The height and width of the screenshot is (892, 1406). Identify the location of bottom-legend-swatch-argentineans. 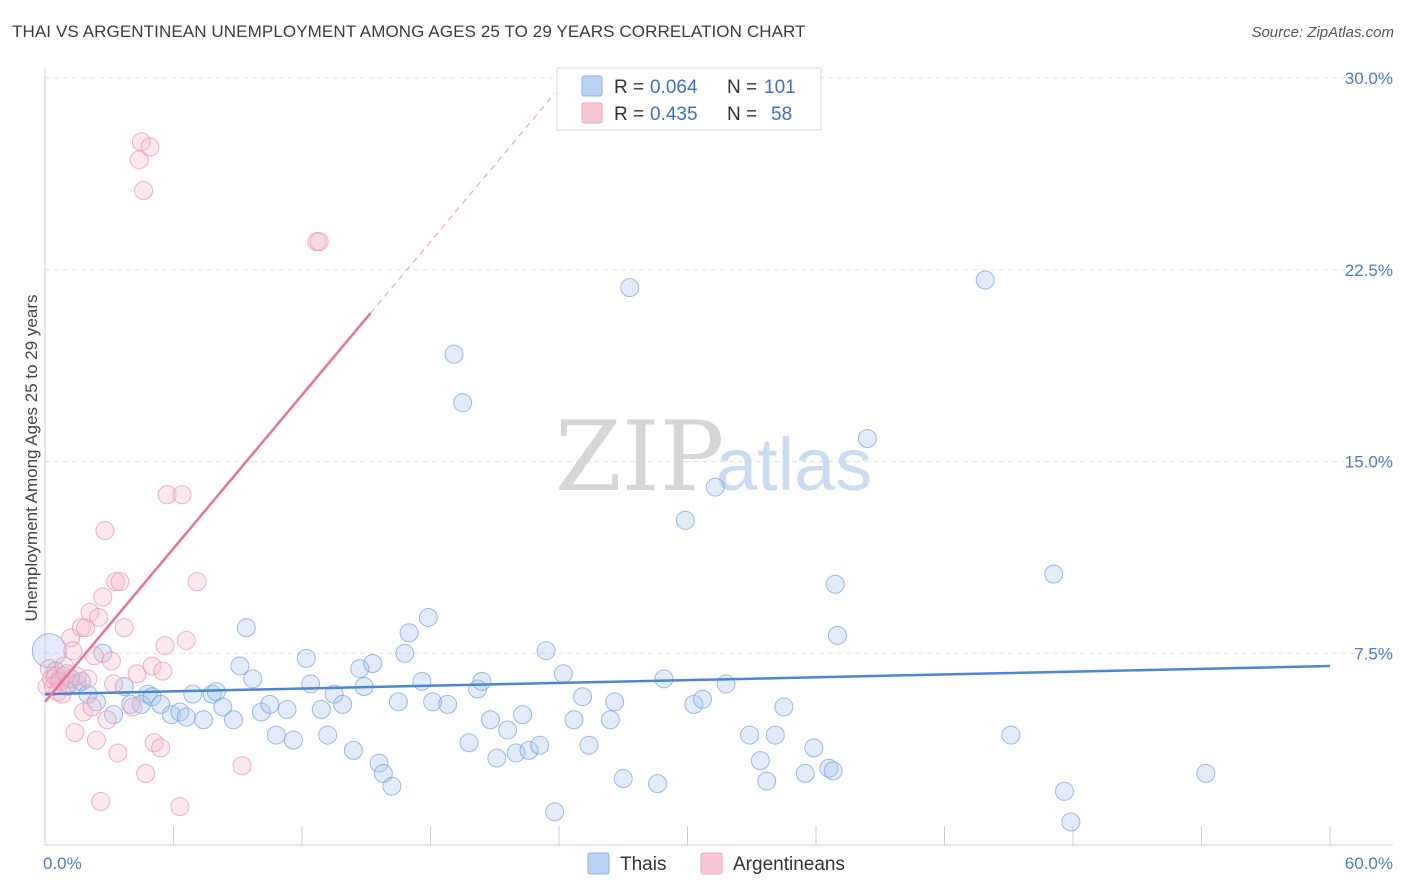
(711, 863).